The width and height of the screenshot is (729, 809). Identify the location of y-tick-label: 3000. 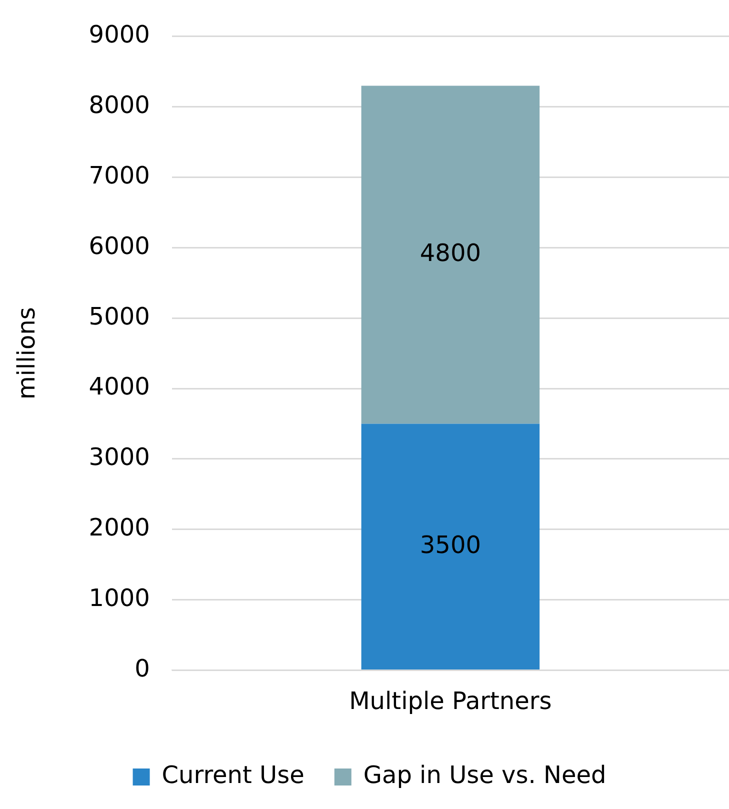
(119, 457).